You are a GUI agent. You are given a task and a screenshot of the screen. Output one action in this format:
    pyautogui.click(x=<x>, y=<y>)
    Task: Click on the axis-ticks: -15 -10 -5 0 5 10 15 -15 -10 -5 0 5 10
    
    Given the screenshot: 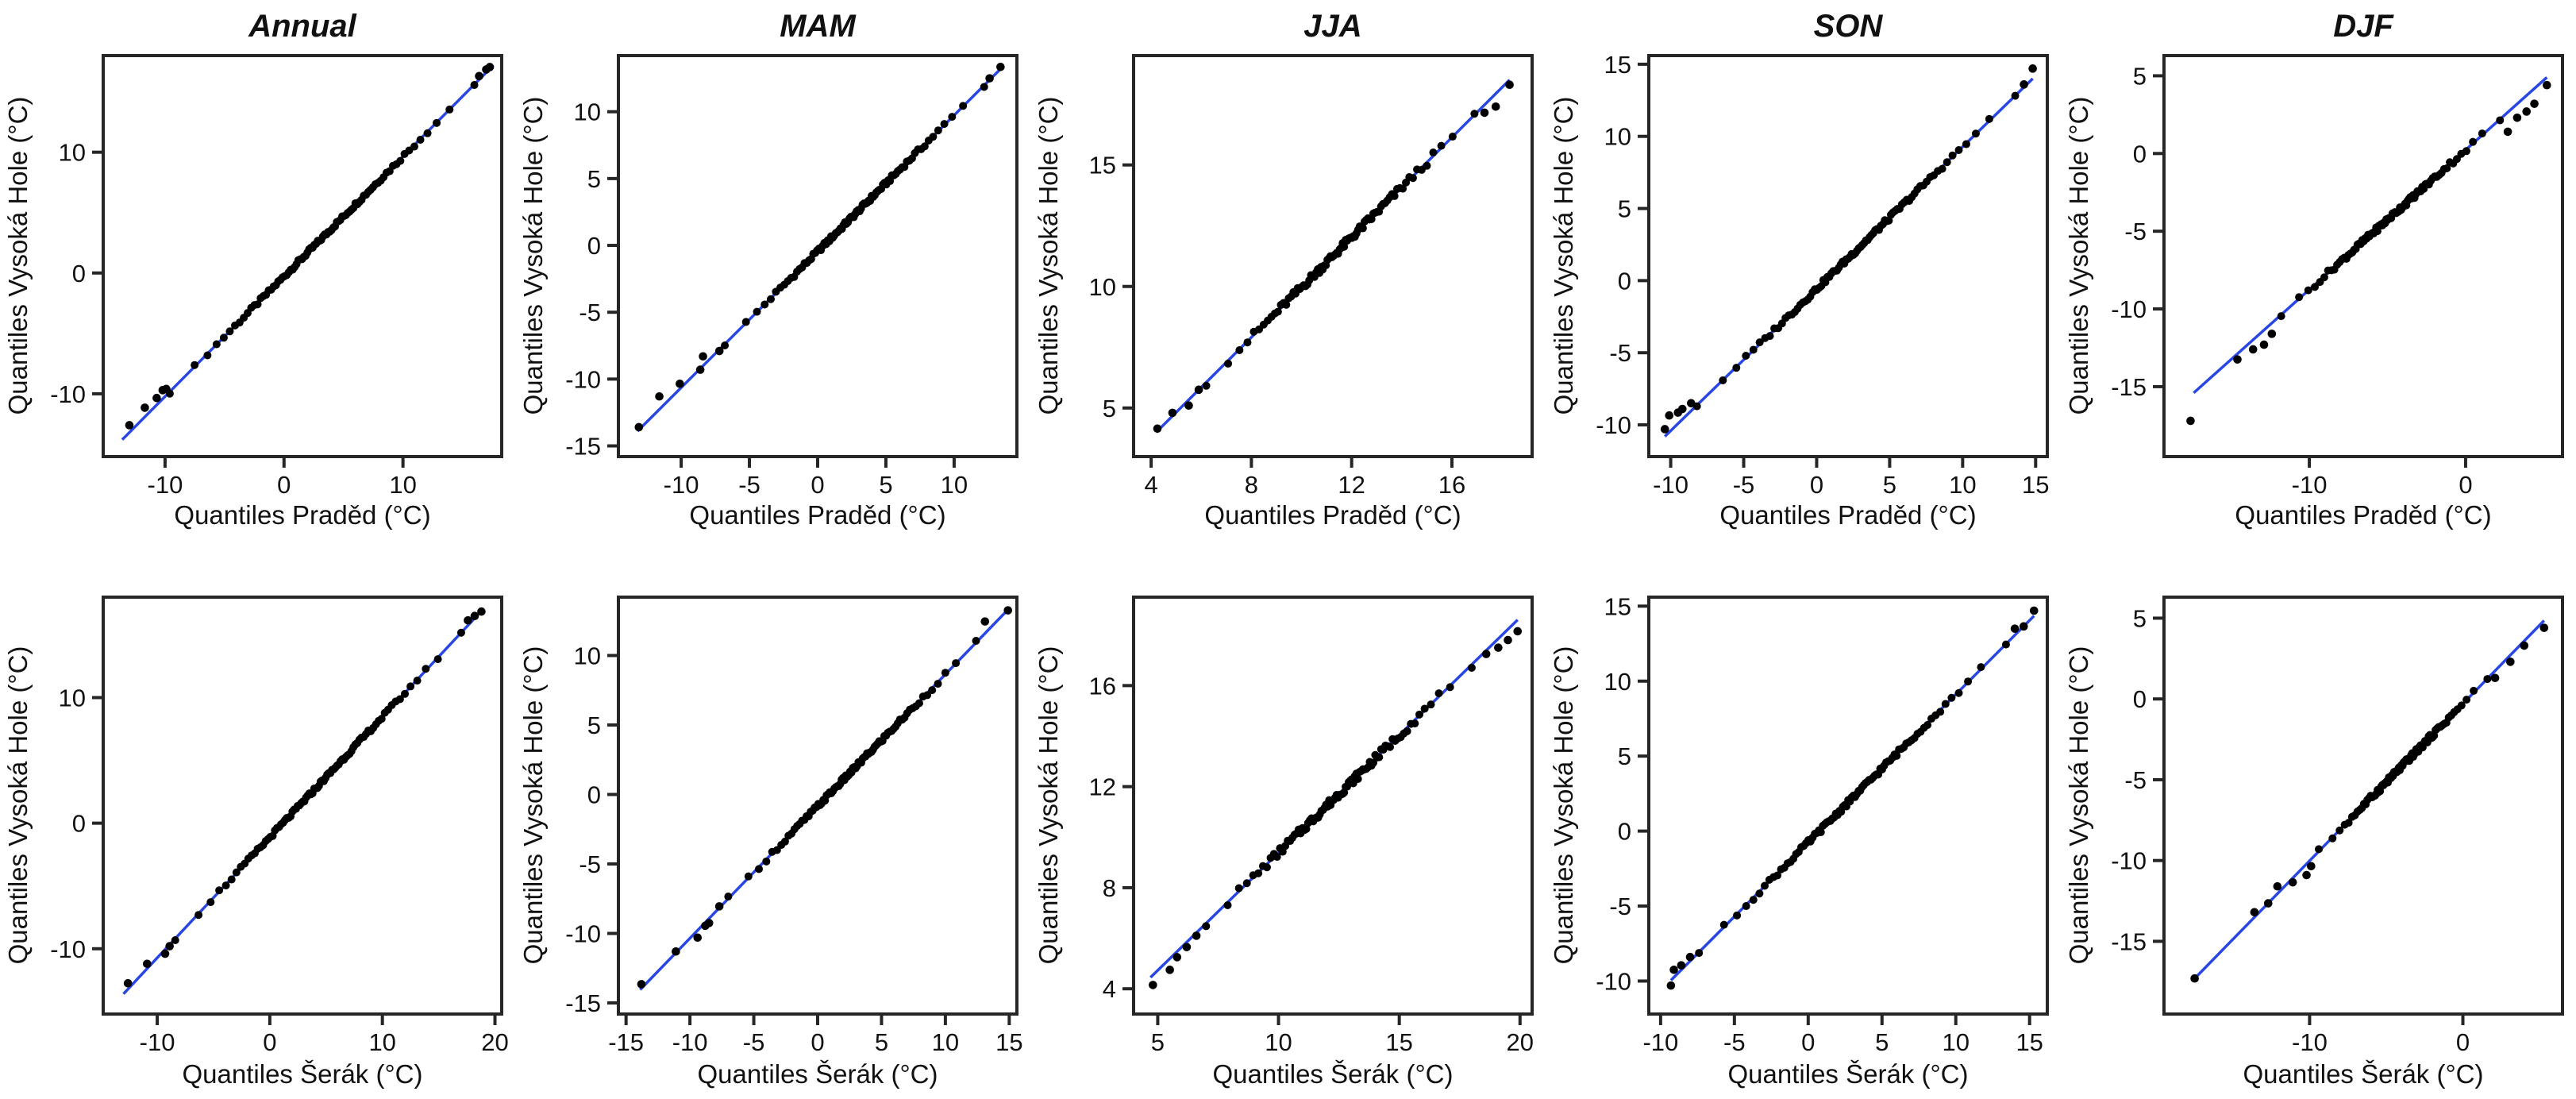 What is the action you would take?
    pyautogui.click(x=793, y=850)
    